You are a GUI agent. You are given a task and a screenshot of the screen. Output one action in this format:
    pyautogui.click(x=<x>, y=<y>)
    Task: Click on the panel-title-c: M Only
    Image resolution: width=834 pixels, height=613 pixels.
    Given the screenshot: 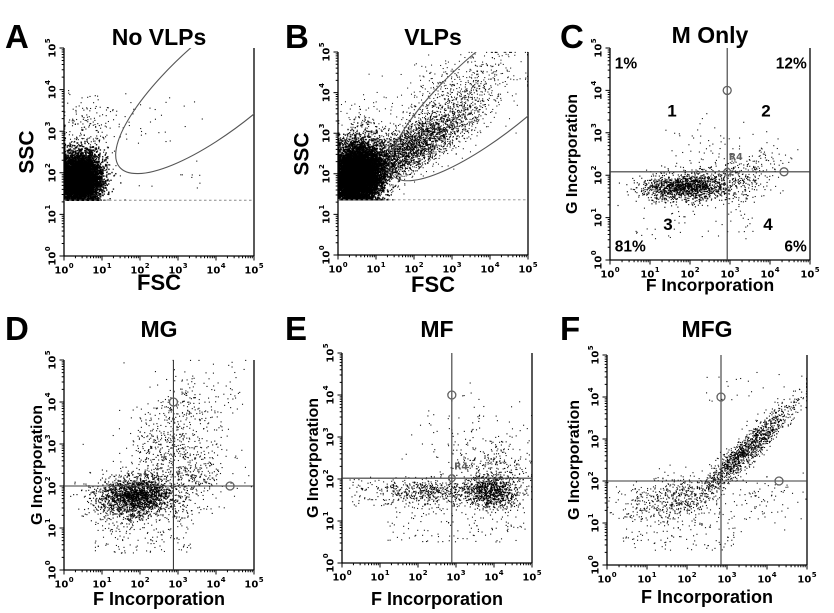 What is the action you would take?
    pyautogui.click(x=710, y=35)
    